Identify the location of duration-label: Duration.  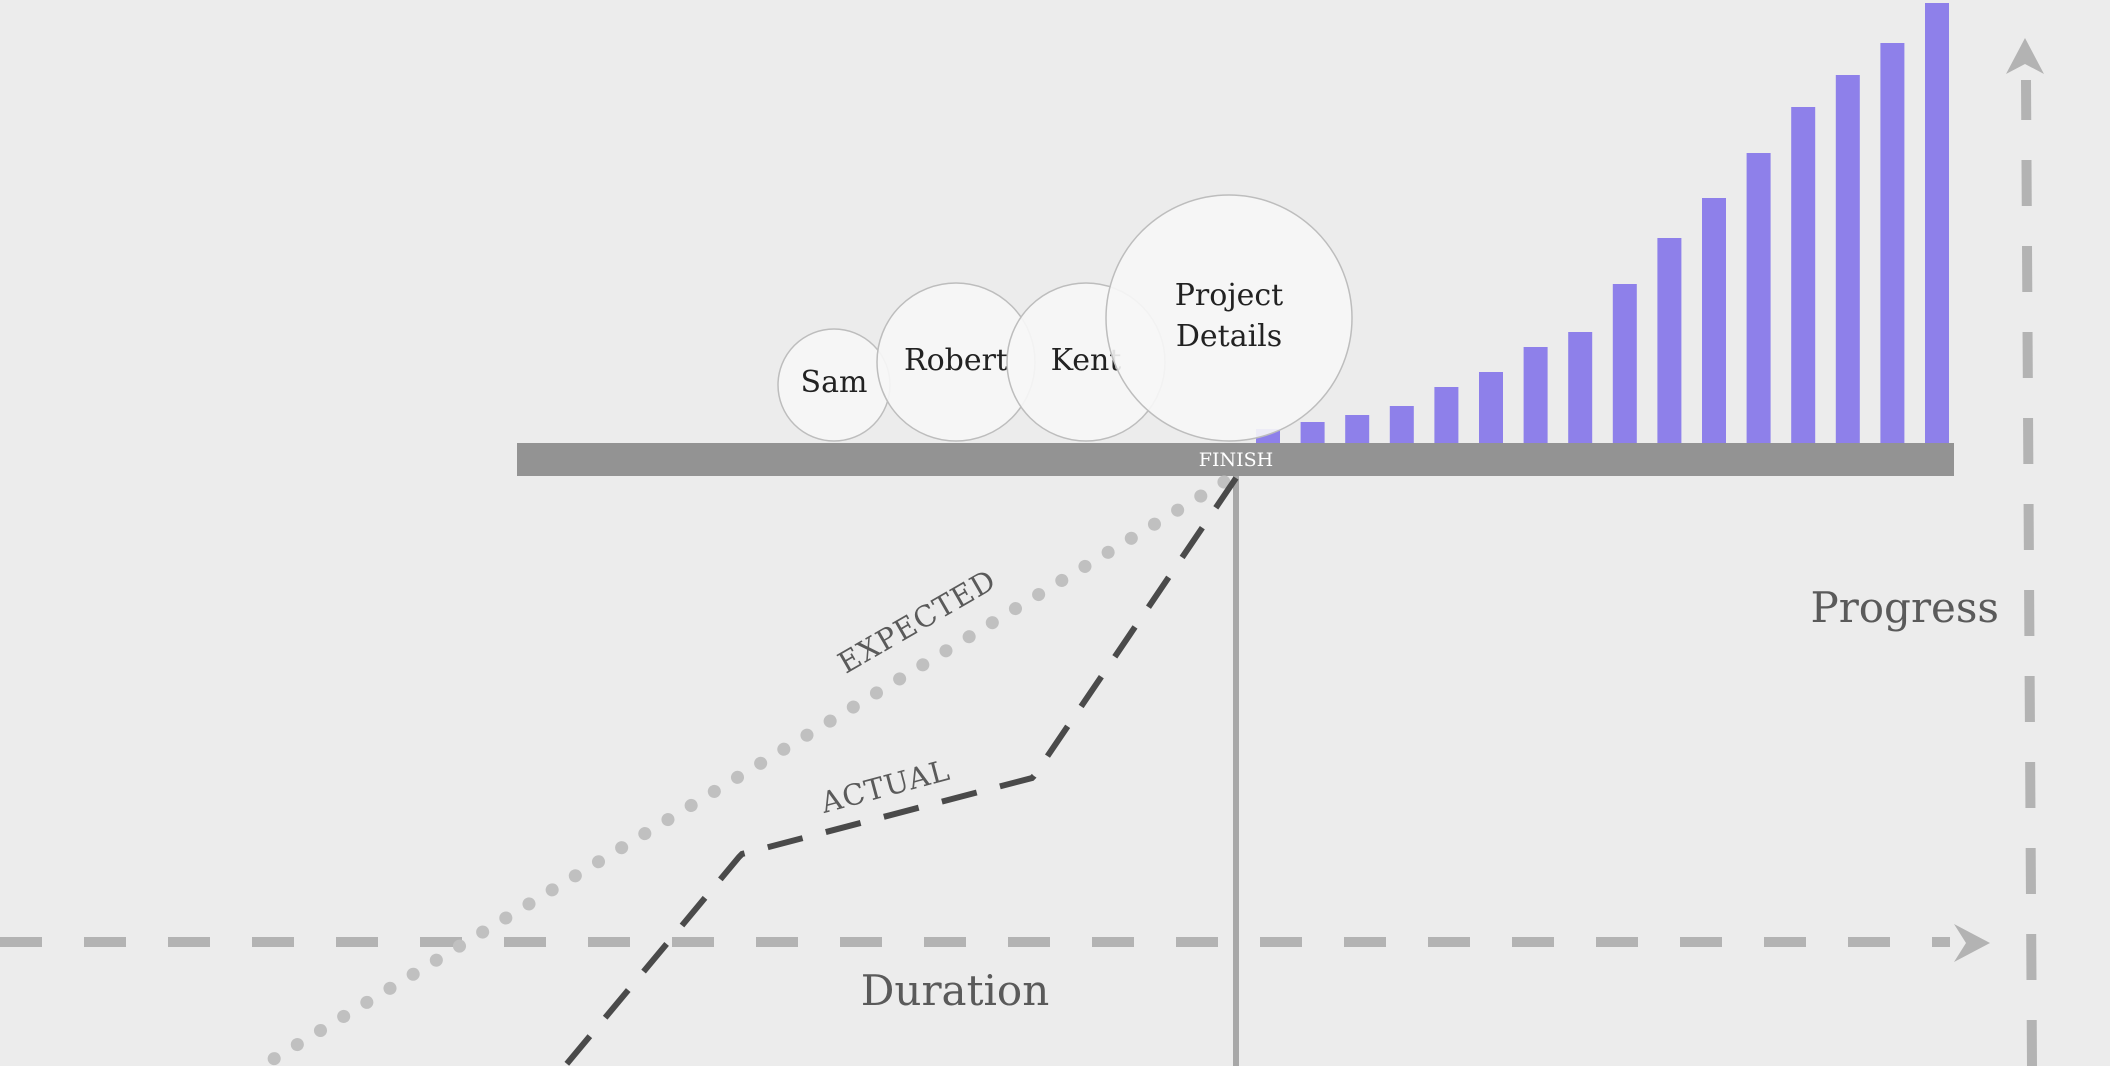
(955, 990).